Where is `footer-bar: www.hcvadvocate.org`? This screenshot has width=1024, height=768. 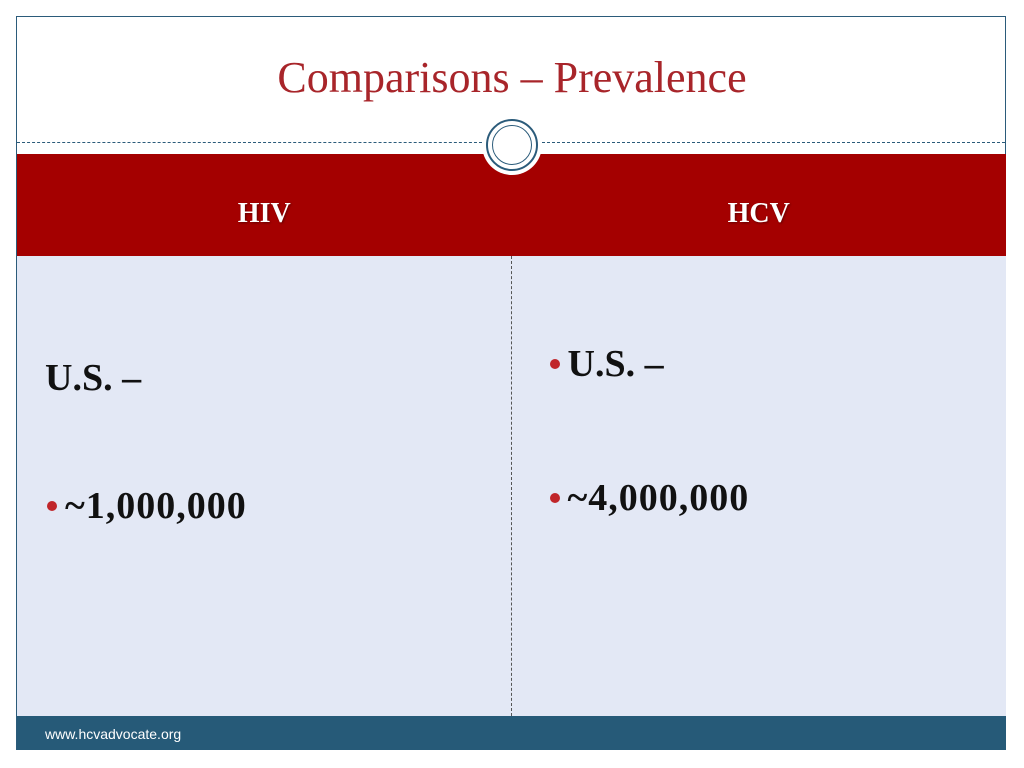
footer-bar: www.hcvadvocate.org is located at coordinates (511, 733).